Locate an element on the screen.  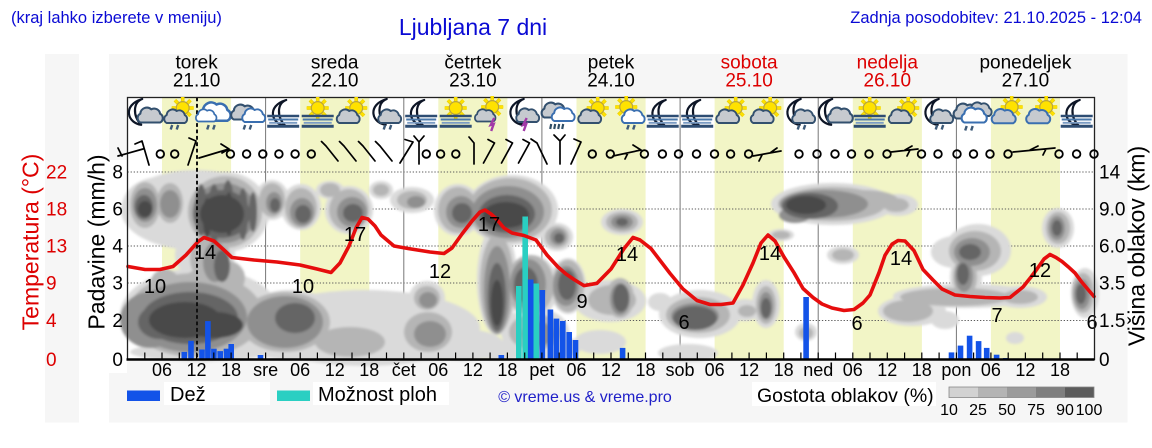
svg-text: pet is located at coordinates (541, 370).